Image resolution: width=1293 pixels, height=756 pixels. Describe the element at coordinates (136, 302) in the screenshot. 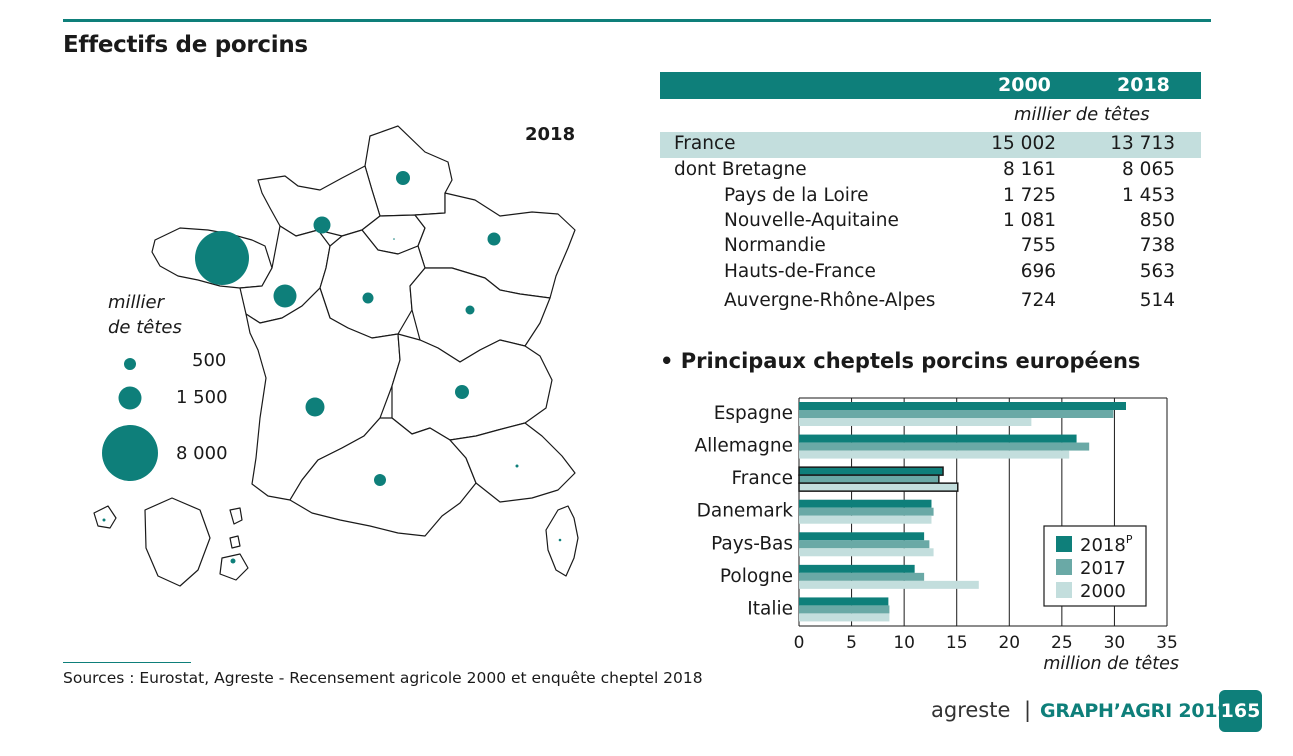

I see `map-legend-unit-line1: millier` at that location.